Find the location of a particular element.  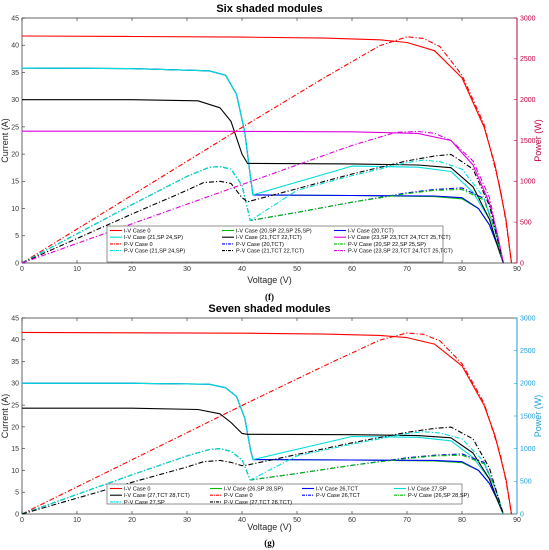

legend-entry: I-V Case (20,TCT) is located at coordinates (371, 232).